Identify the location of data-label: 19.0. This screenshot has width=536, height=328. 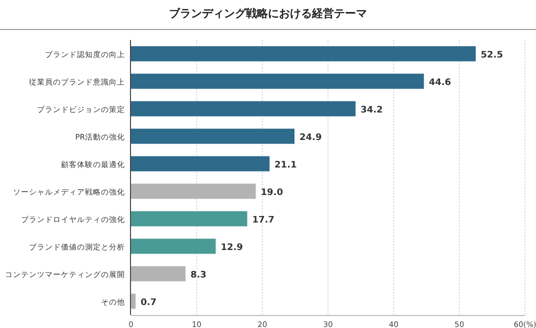
(271, 193).